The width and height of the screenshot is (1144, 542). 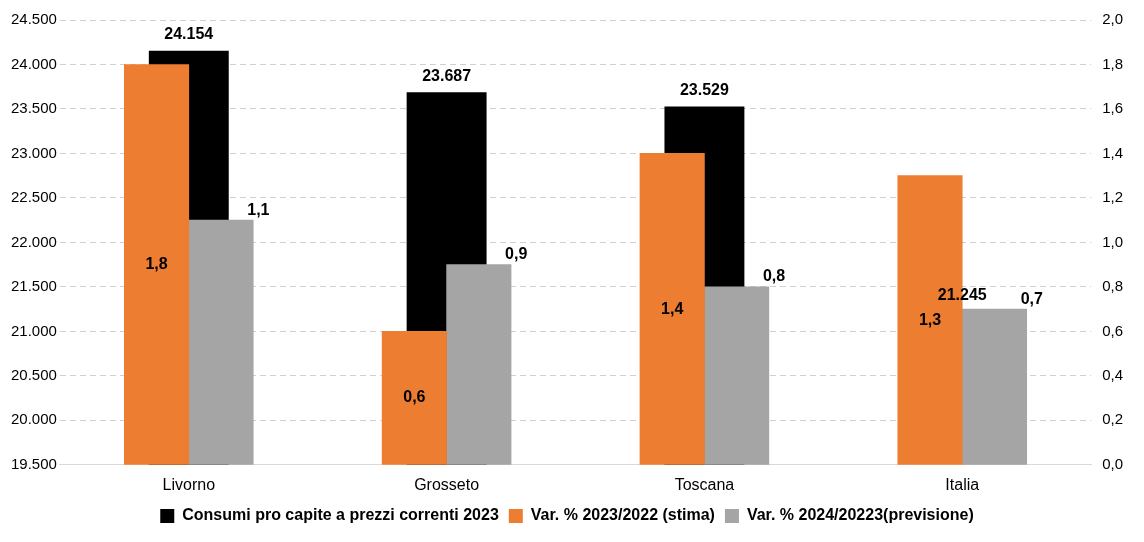 I want to click on x-tick-label: Toscana, so click(x=704, y=484).